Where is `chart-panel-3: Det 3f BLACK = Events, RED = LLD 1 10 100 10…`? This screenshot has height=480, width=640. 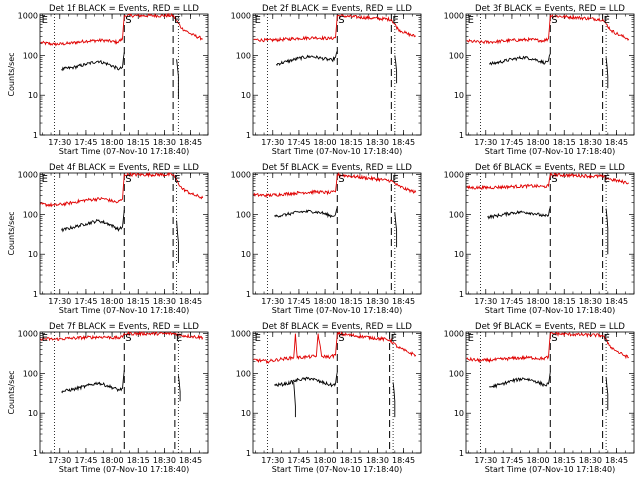 chart-panel-3: Det 3f BLACK = Events, RED = LLD 1 10 100 10… is located at coordinates (539, 80).